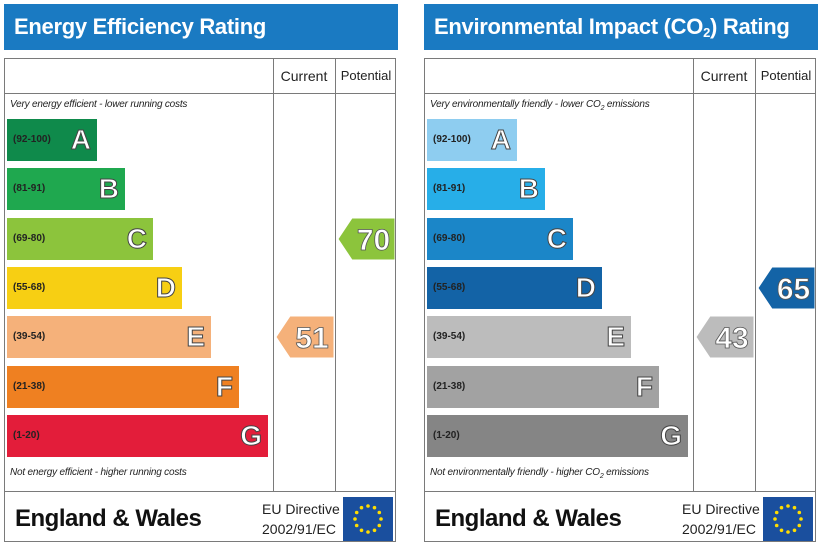  I want to click on rating-band-d: (55-68) D, so click(94, 287).